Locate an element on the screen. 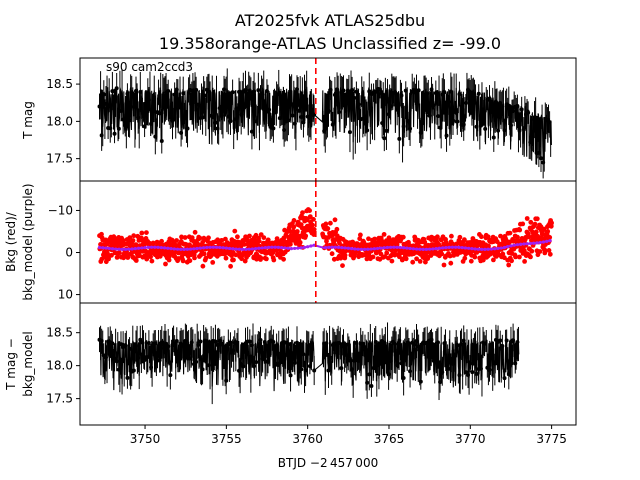  y-tick-label: 18.5 is located at coordinates (59, 84).